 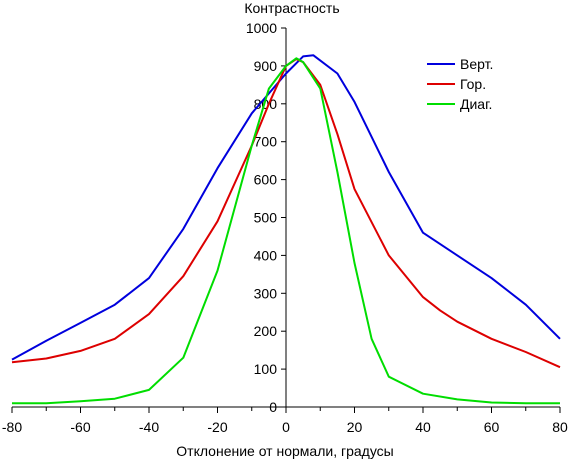 What do you see at coordinates (266, 331) in the screenshot?
I see `y-tick-label: 200` at bounding box center [266, 331].